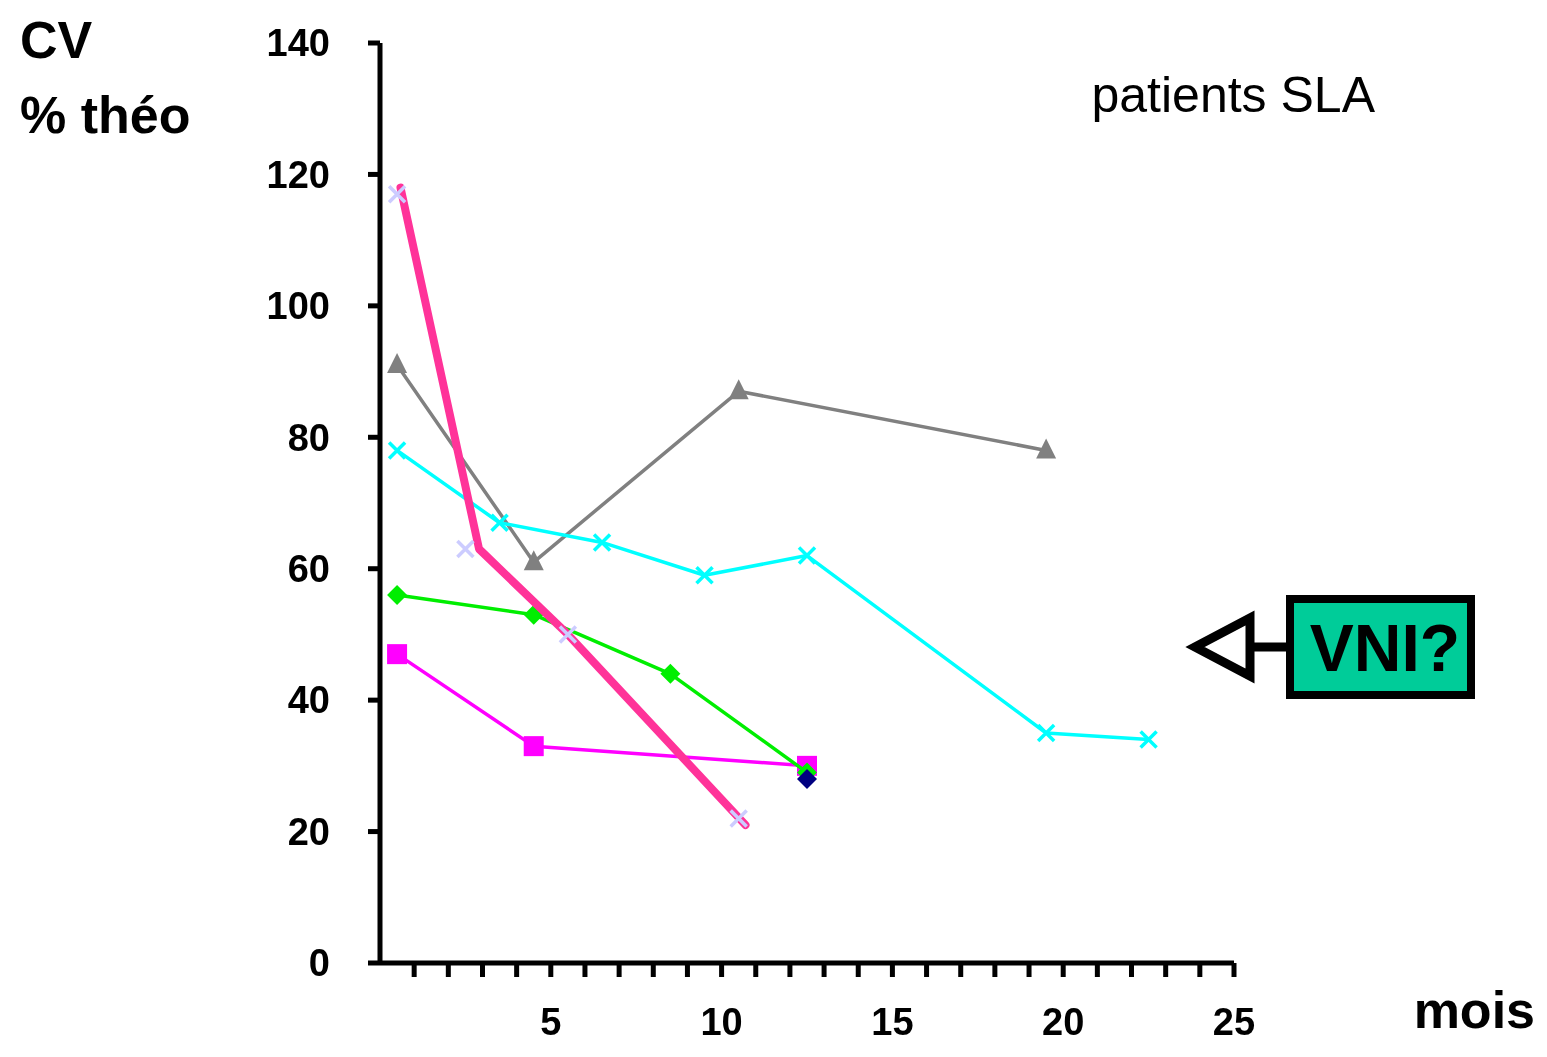 This screenshot has height=1057, width=1547. What do you see at coordinates (308, 437) in the screenshot?
I see `y-tick-label: 80` at bounding box center [308, 437].